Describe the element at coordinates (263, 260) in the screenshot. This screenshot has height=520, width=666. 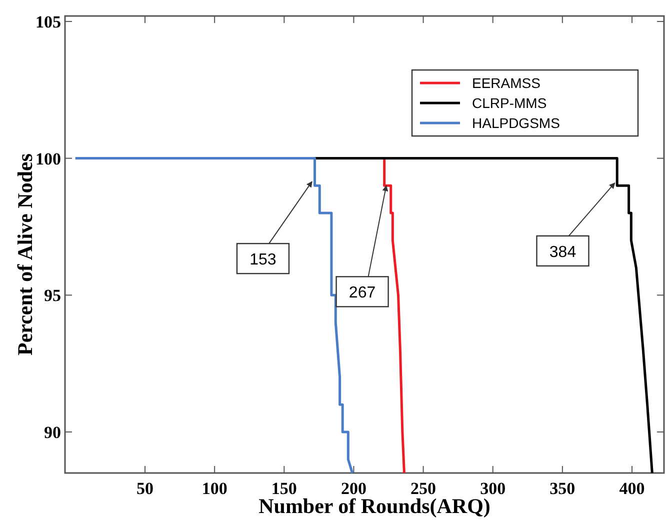
I see `annotation: 153` at that location.